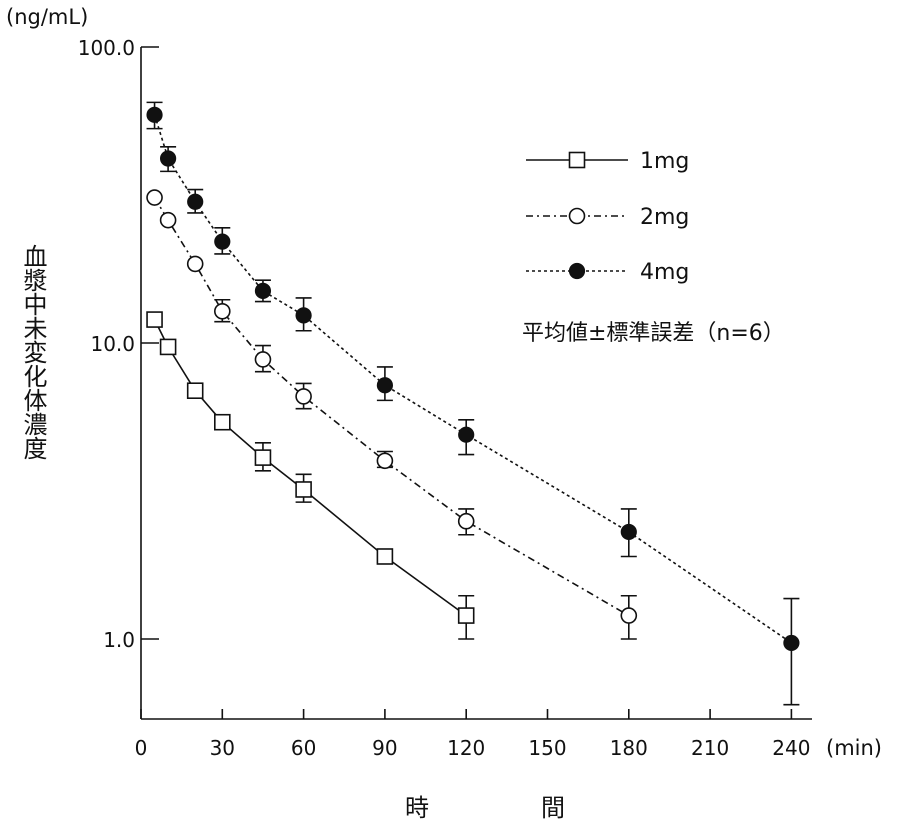 The height and width of the screenshot is (826, 919). I want to click on y-axis-label: 血漿中未変化体濃度, so click(33, 352).